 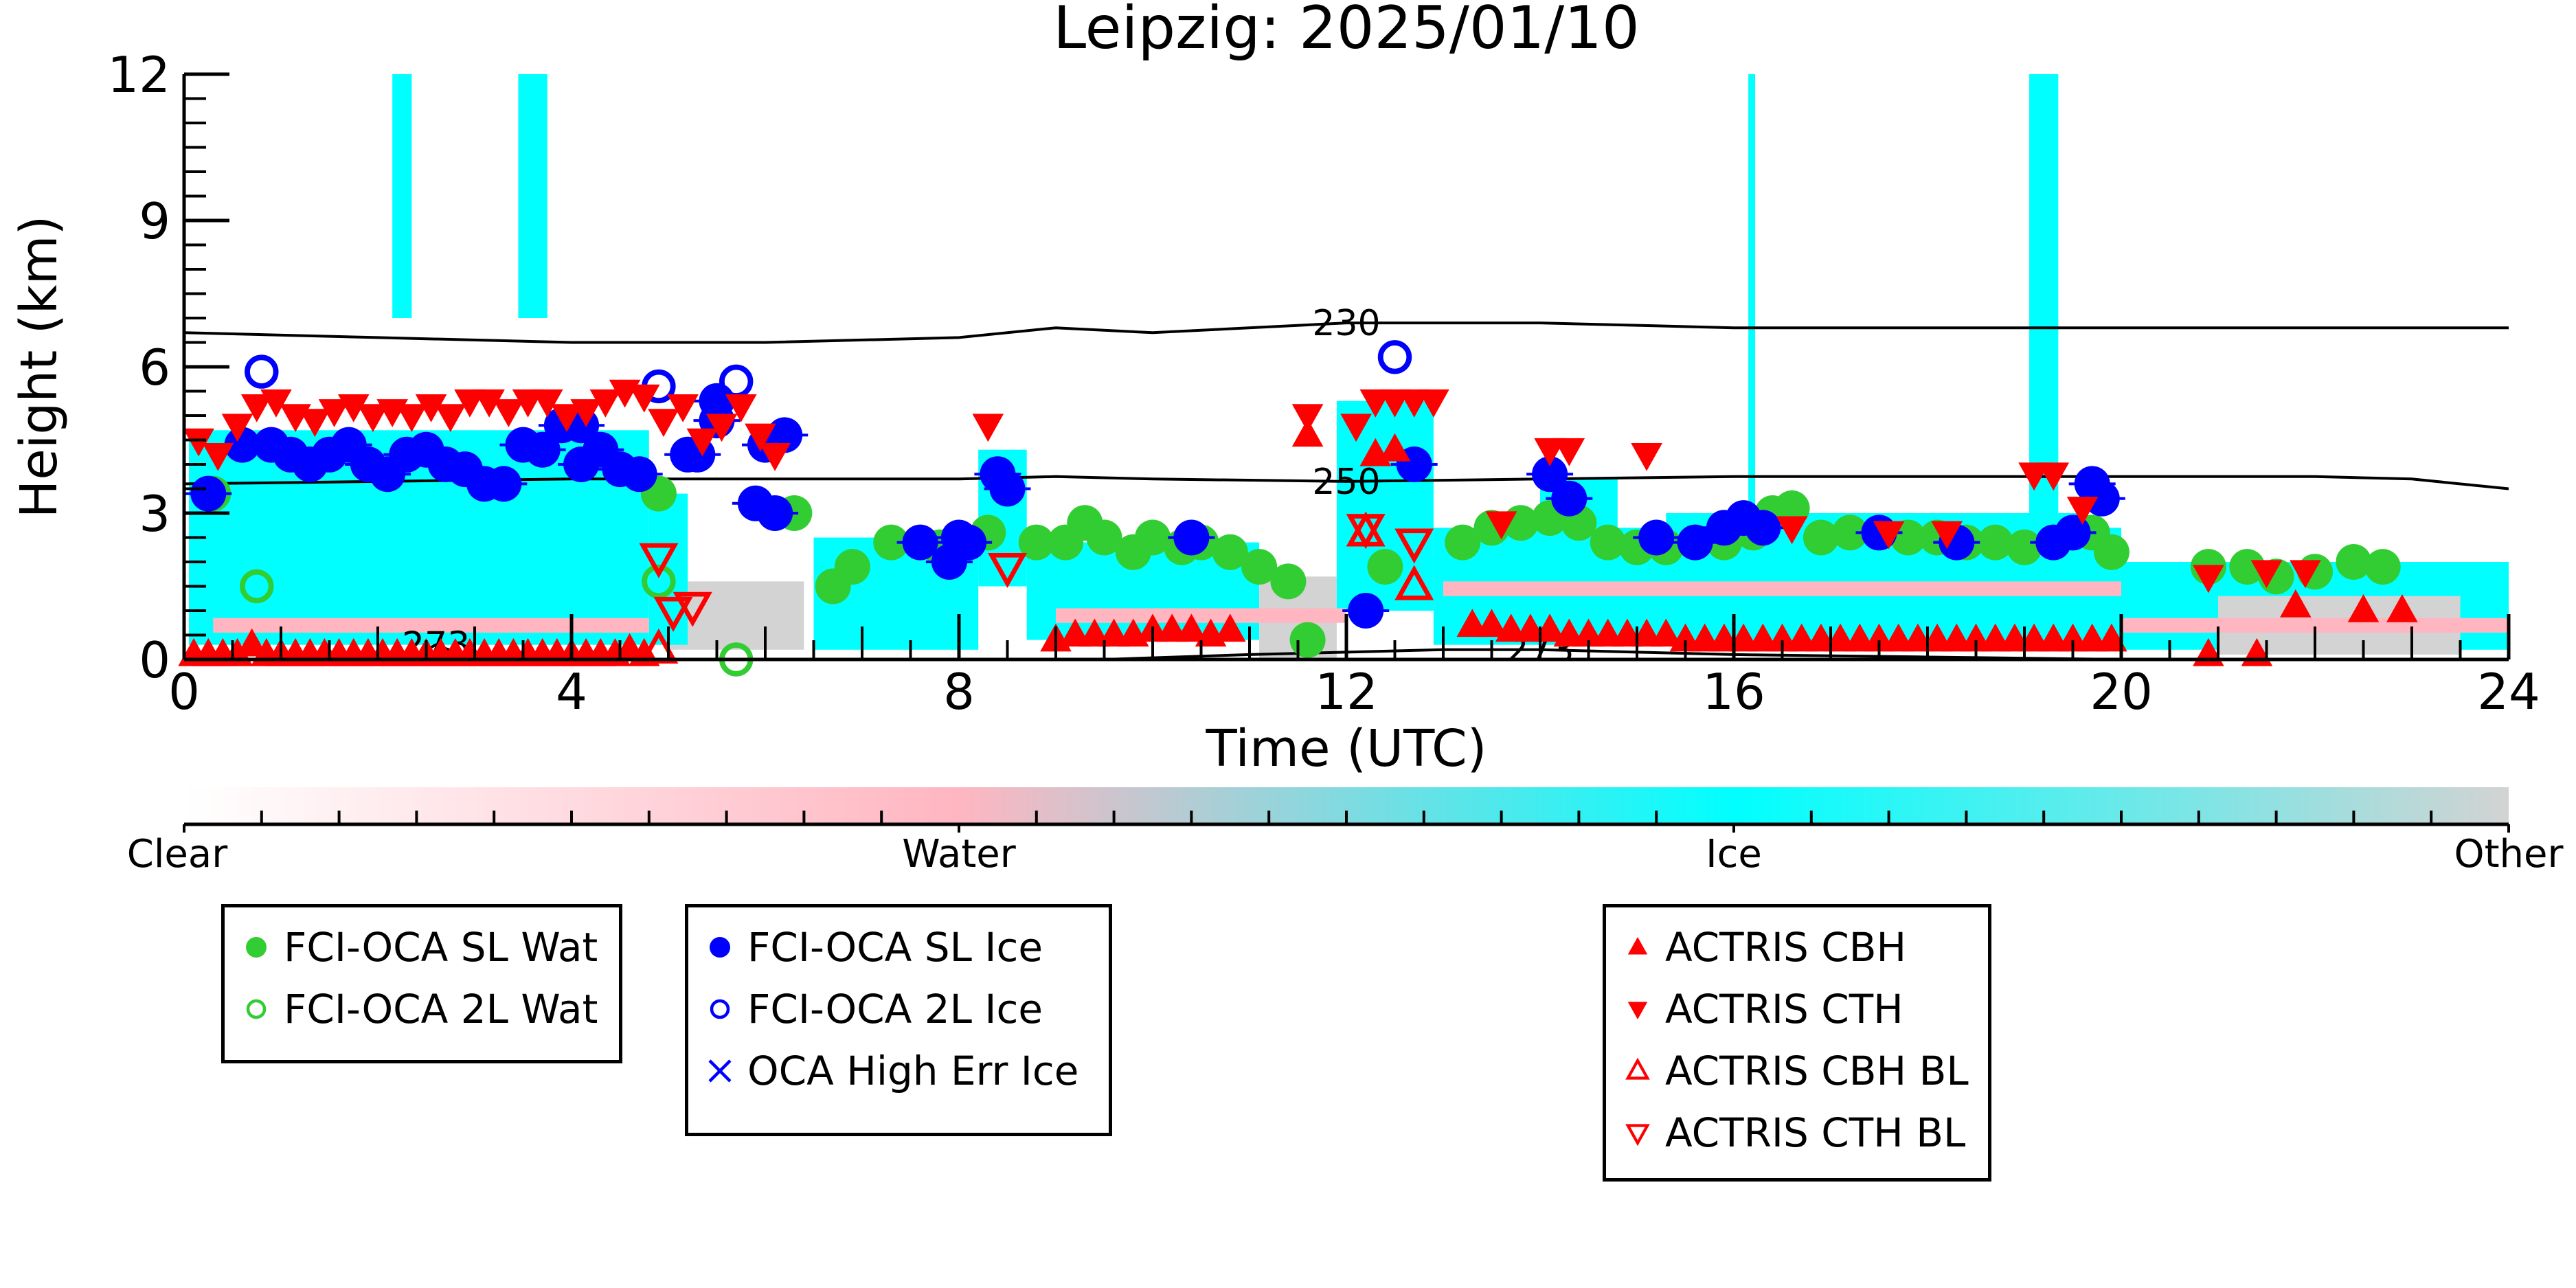 I want to click on contour-line, so click(x=1346, y=332).